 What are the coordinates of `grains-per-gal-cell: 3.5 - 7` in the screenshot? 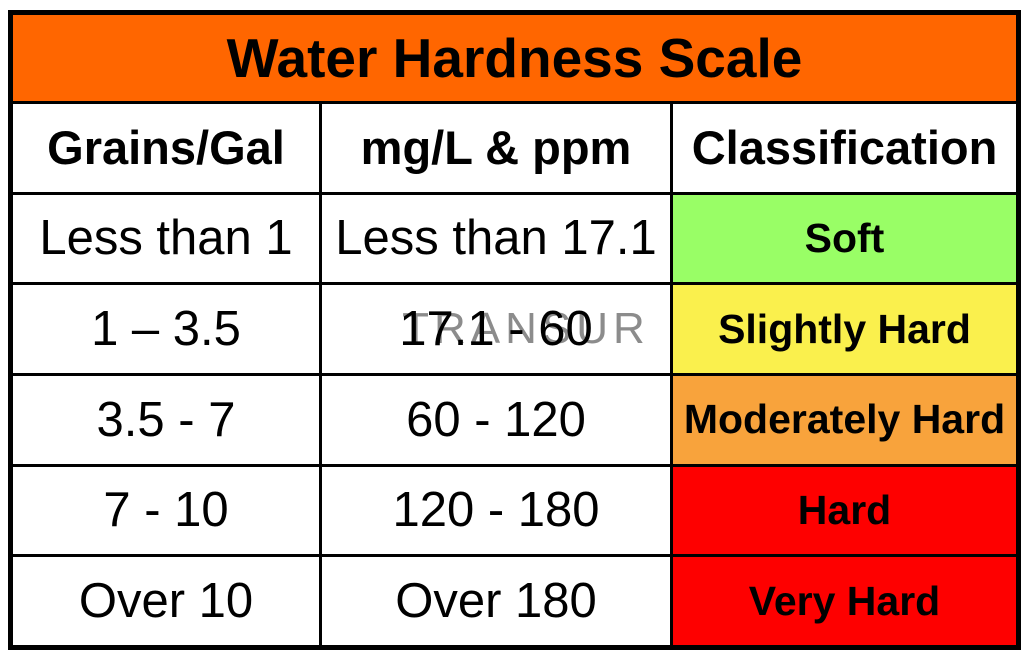 It's located at (166, 419).